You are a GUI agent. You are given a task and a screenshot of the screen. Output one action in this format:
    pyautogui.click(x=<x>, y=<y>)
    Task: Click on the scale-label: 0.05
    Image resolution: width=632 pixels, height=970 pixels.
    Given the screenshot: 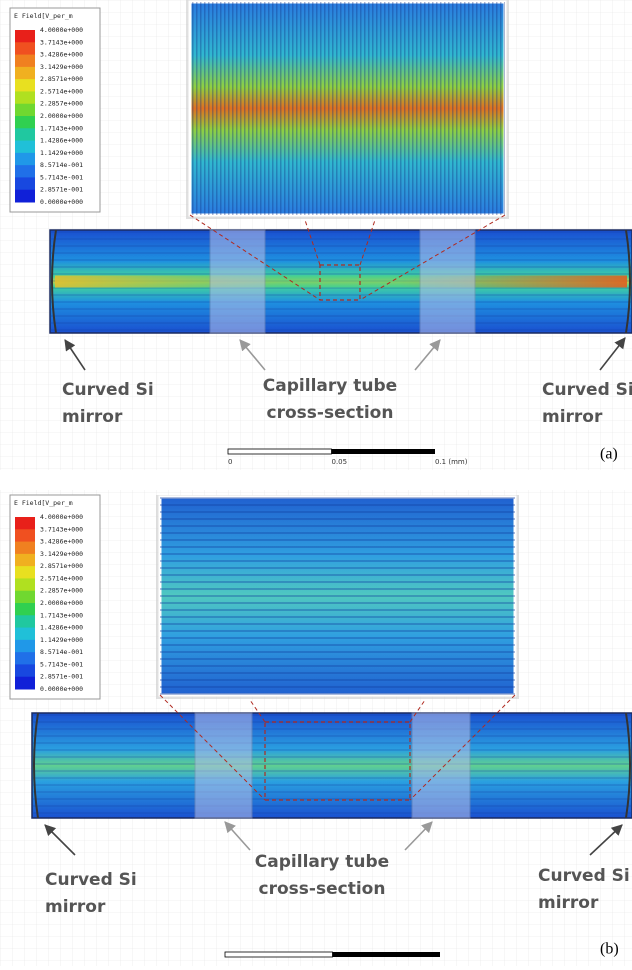 What is the action you would take?
    pyautogui.click(x=340, y=462)
    